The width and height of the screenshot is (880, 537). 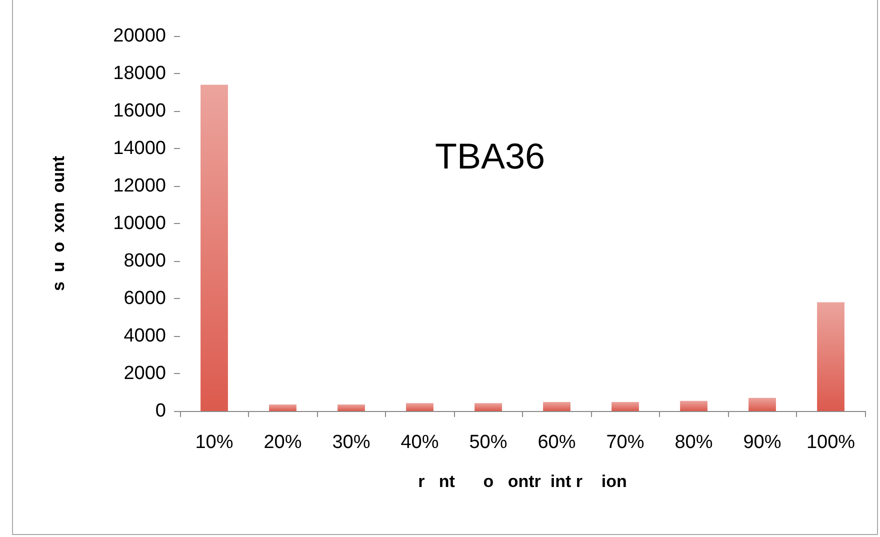 I want to click on x-tick-label: 50%, so click(x=488, y=442).